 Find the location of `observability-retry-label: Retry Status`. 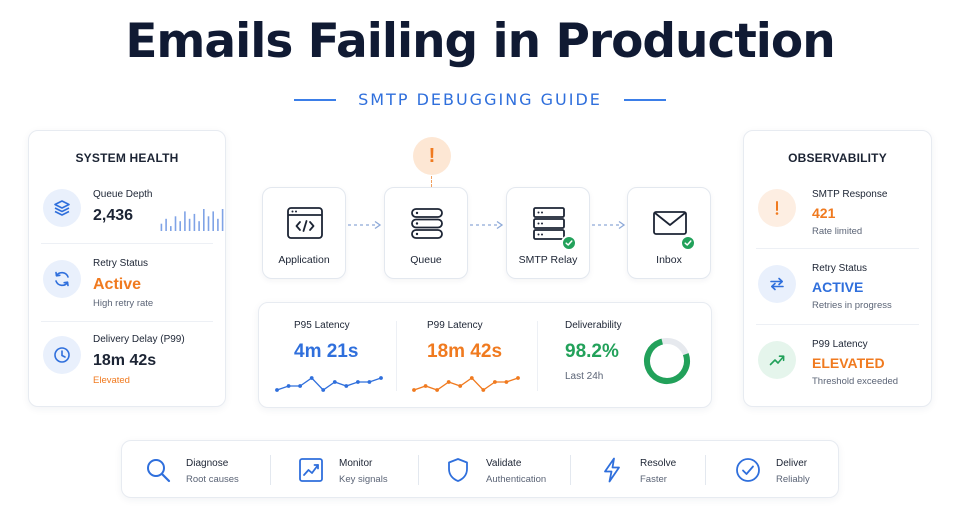

observability-retry-label: Retry Status is located at coordinates (840, 268).